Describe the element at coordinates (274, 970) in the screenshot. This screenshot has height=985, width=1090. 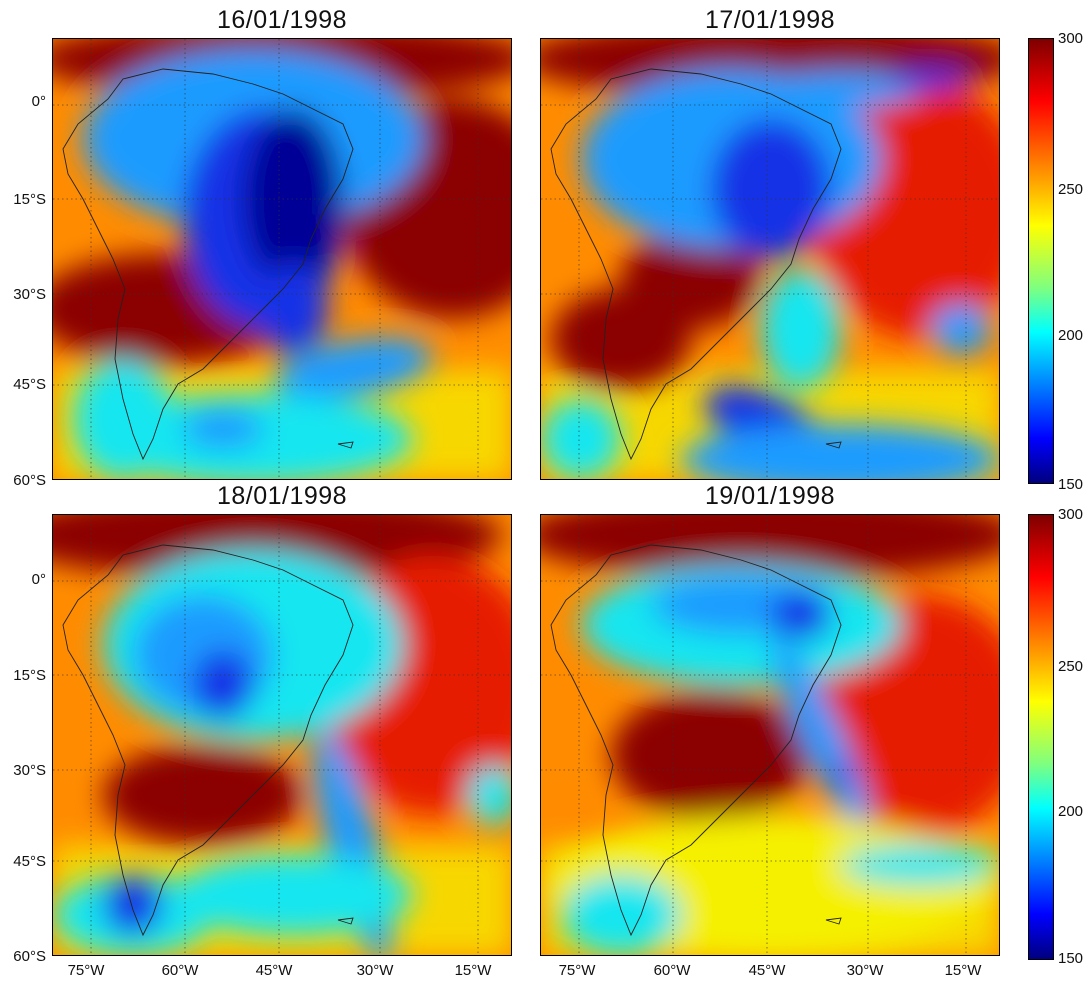
I see `x-label-45w: 45°W` at that location.